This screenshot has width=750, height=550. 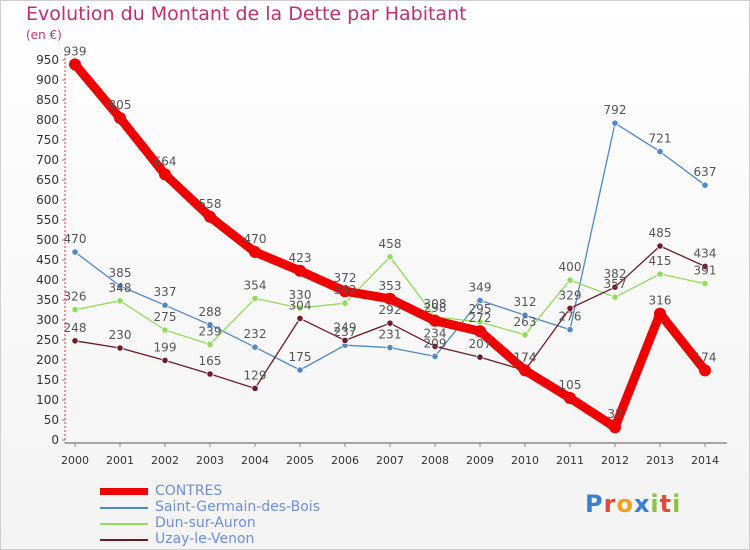 I want to click on x-tick-label: 2013, so click(x=660, y=460).